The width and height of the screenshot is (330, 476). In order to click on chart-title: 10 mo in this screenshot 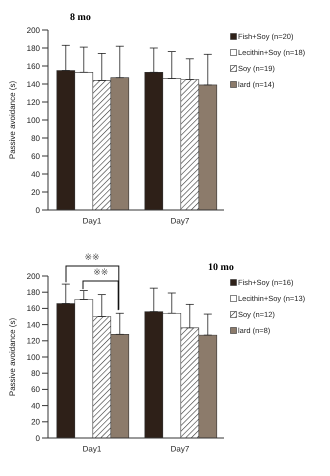, I will do `click(221, 267)`.